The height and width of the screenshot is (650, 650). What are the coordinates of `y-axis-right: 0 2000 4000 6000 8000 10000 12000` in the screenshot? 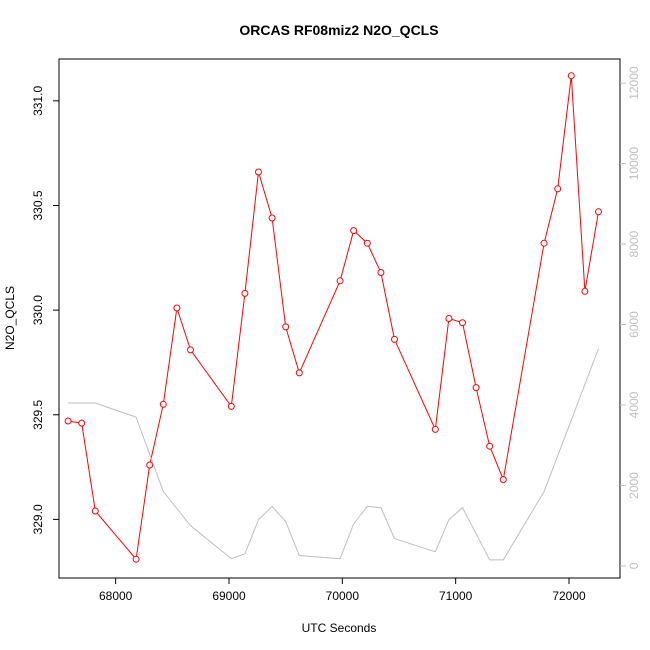 It's located at (630, 317).